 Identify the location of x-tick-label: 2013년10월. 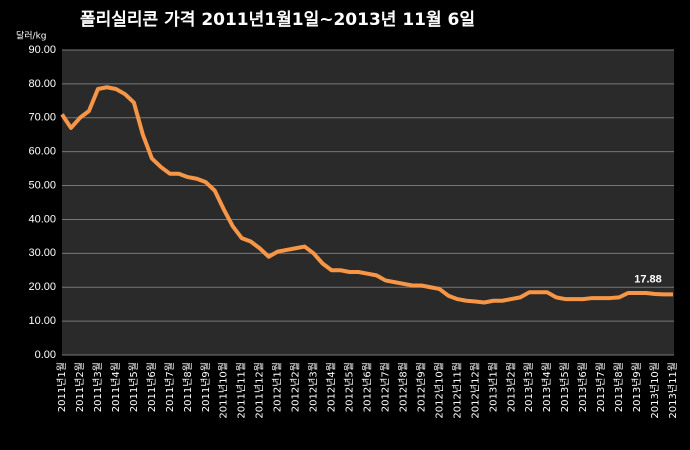
(655, 390).